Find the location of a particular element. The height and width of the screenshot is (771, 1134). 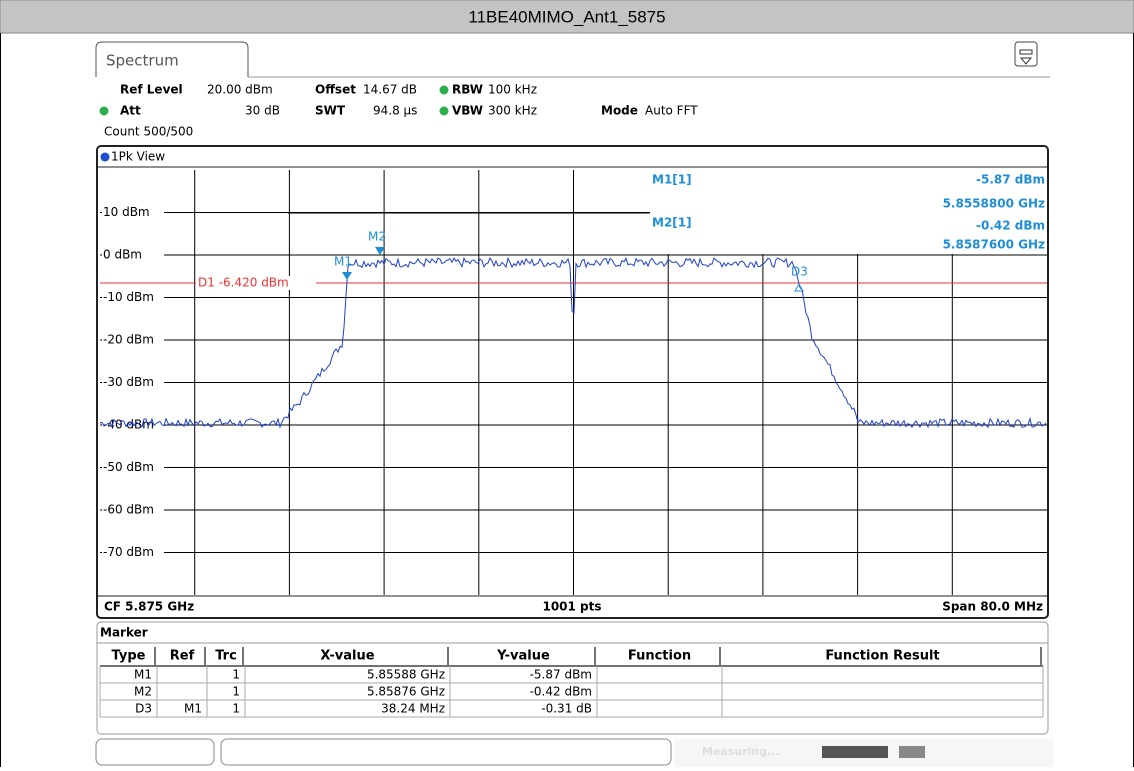

column-header: Trc is located at coordinates (226, 656).